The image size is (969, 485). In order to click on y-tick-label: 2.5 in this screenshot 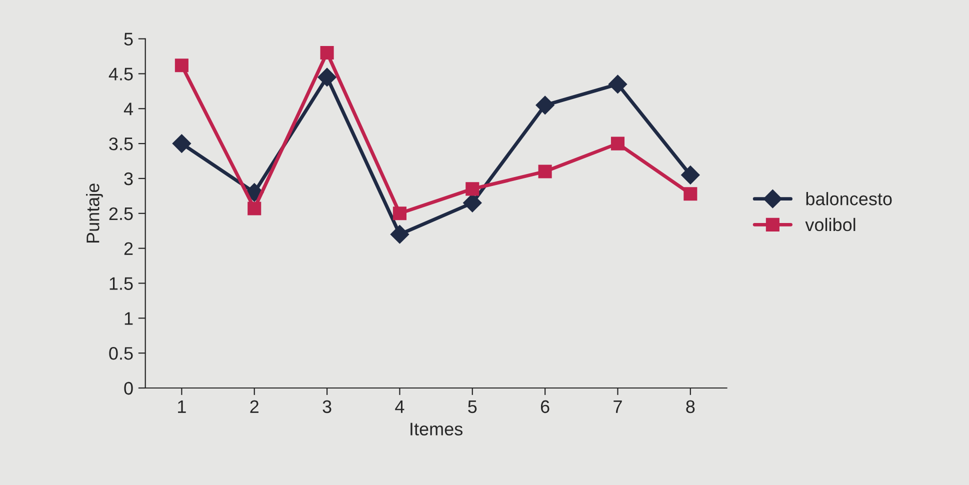, I will do `click(121, 213)`.